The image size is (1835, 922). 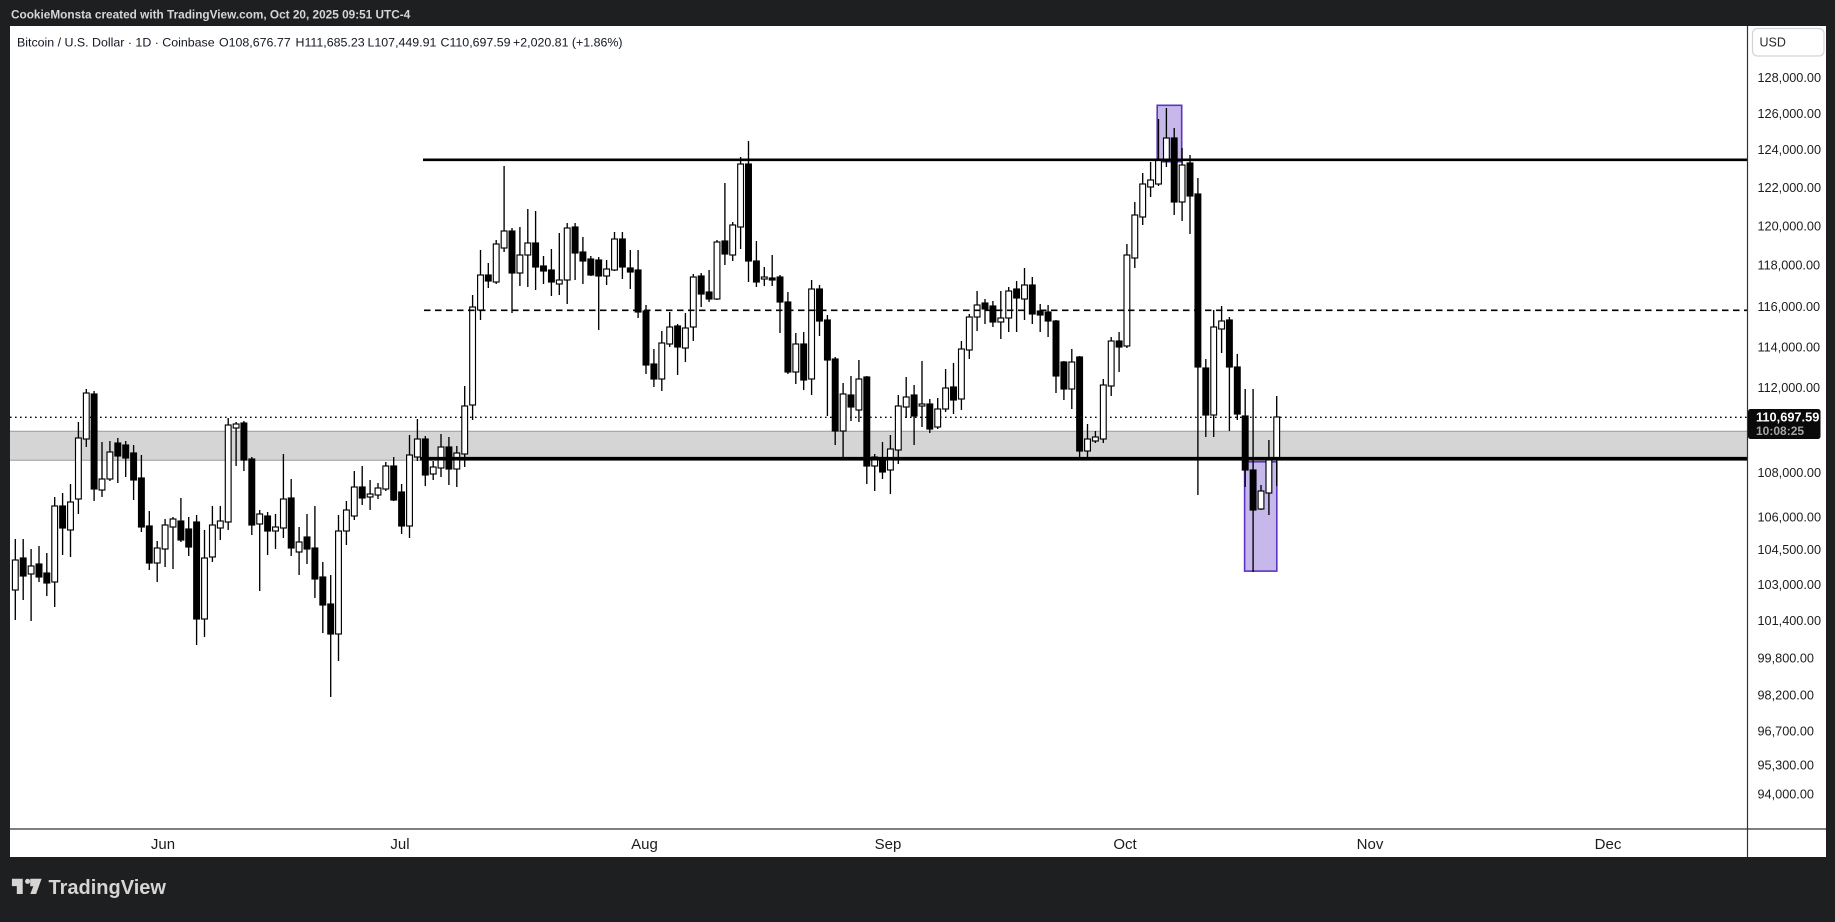 What do you see at coordinates (1773, 43) in the screenshot?
I see `svg-text: USD` at bounding box center [1773, 43].